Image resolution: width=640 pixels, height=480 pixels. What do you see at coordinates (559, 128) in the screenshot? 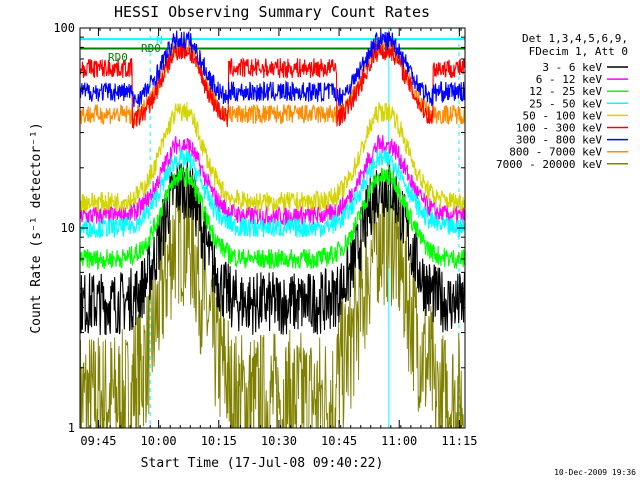
I see `legend-label: 100 - 300 keV` at bounding box center [559, 128].